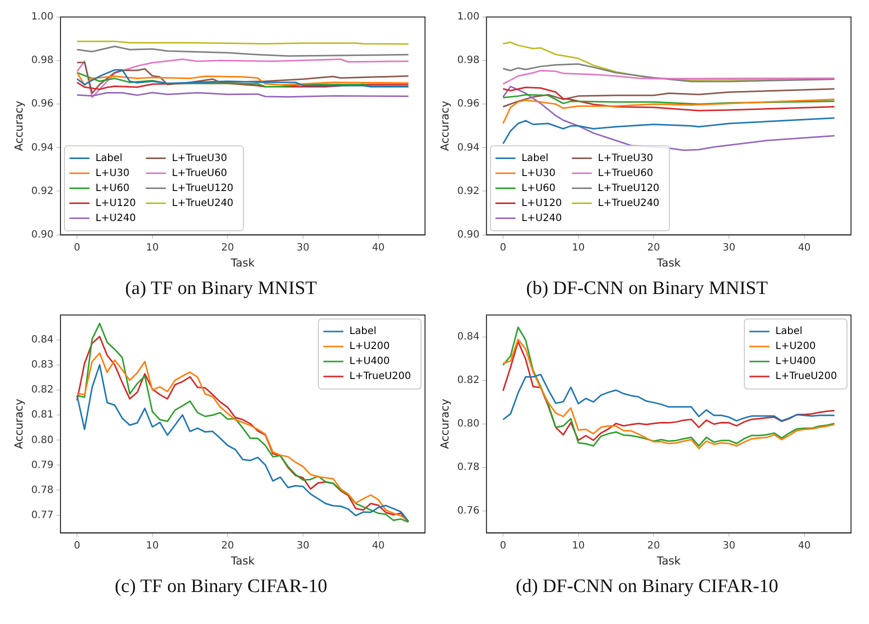  I want to click on y-tick-label: 0.79, so click(42, 465).